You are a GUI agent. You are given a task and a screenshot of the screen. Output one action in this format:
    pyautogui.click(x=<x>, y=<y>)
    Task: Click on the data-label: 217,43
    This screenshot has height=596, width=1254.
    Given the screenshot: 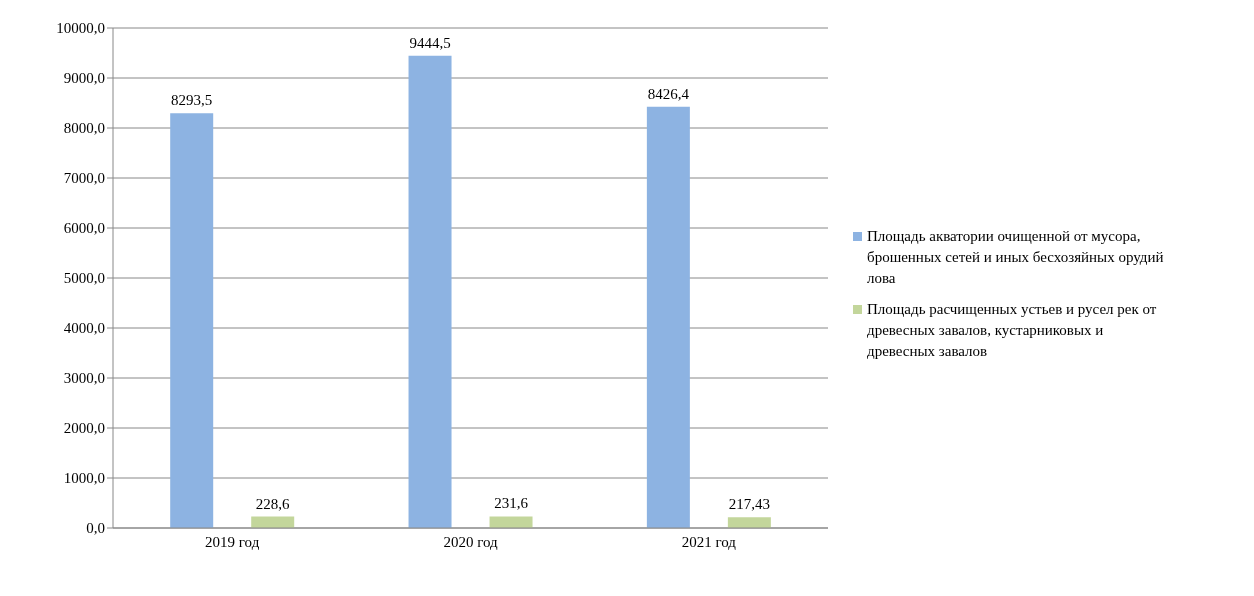 What is the action you would take?
    pyautogui.click(x=749, y=504)
    